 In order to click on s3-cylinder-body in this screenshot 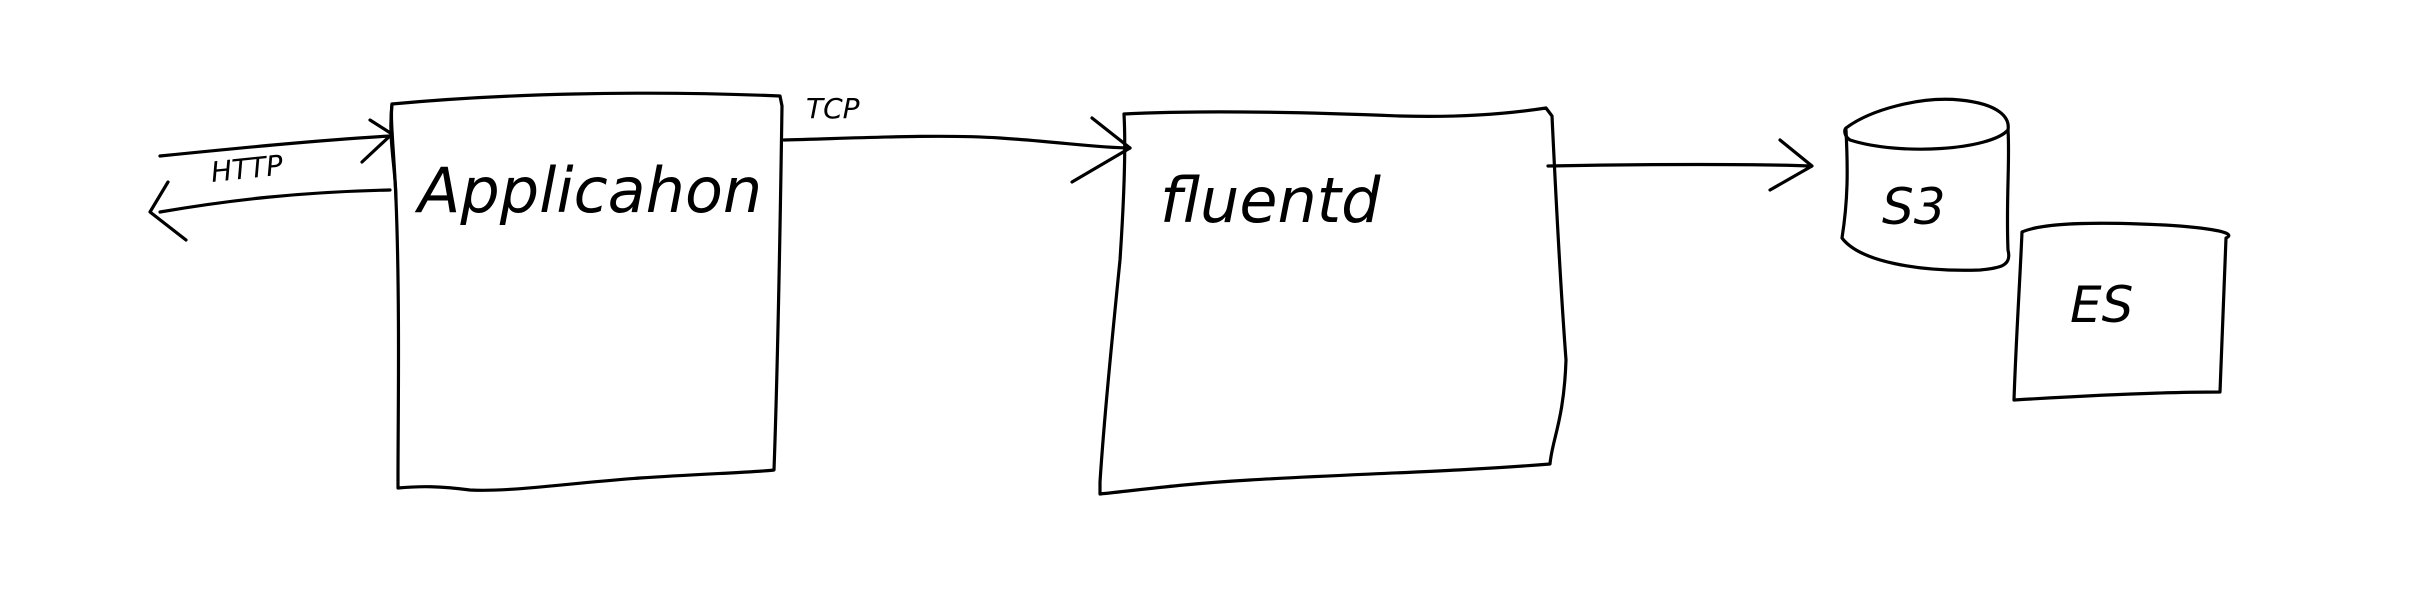, I will do `click(1925, 200)`.